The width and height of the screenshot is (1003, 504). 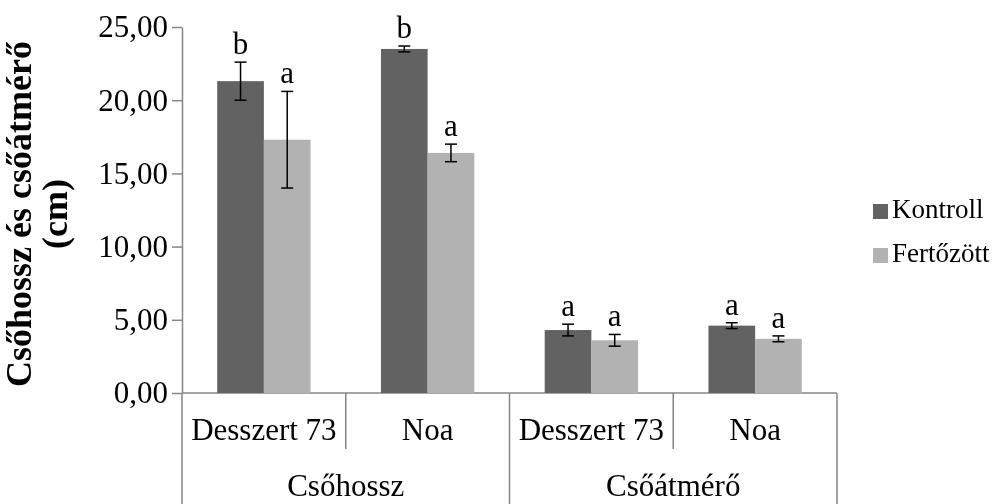 What do you see at coordinates (133, 27) in the screenshot?
I see `y-tick-label: 25,00` at bounding box center [133, 27].